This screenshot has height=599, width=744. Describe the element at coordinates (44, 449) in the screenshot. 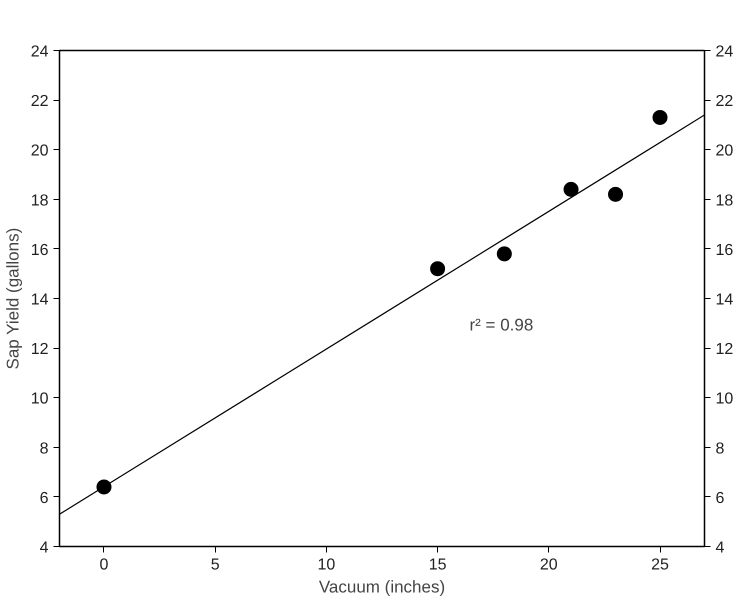

I see `y-tick-label: 8` at that location.